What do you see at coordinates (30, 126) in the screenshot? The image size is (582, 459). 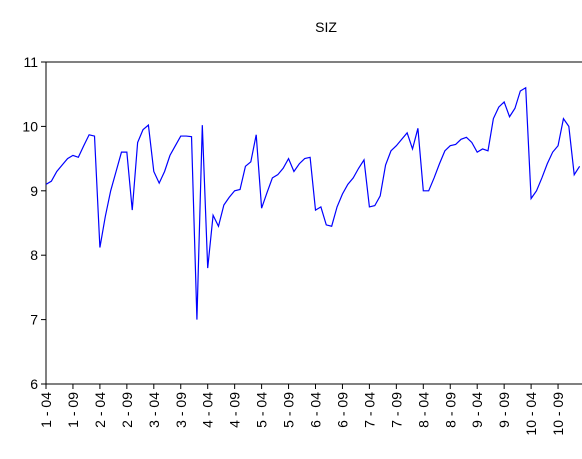 I see `y-tick-label: 10` at bounding box center [30, 126].